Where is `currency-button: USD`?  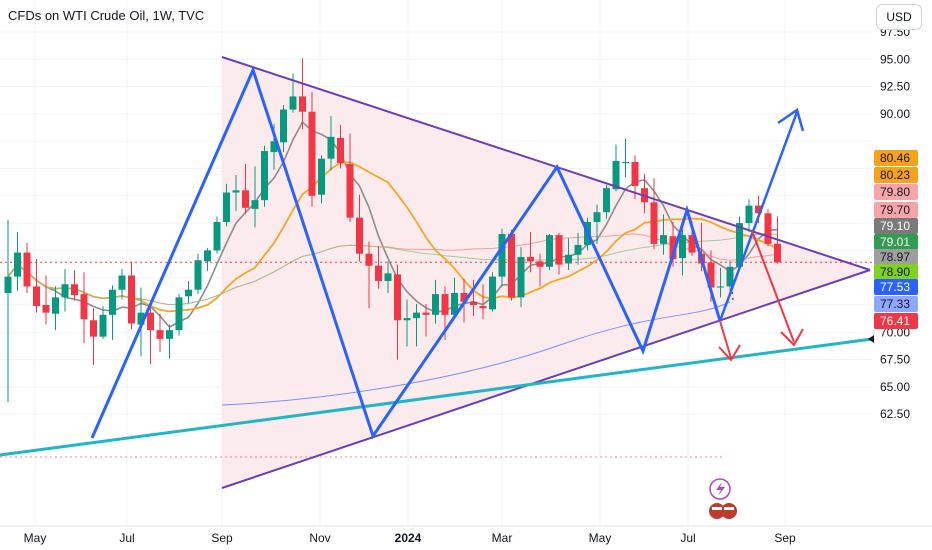 currency-button: USD is located at coordinates (899, 17).